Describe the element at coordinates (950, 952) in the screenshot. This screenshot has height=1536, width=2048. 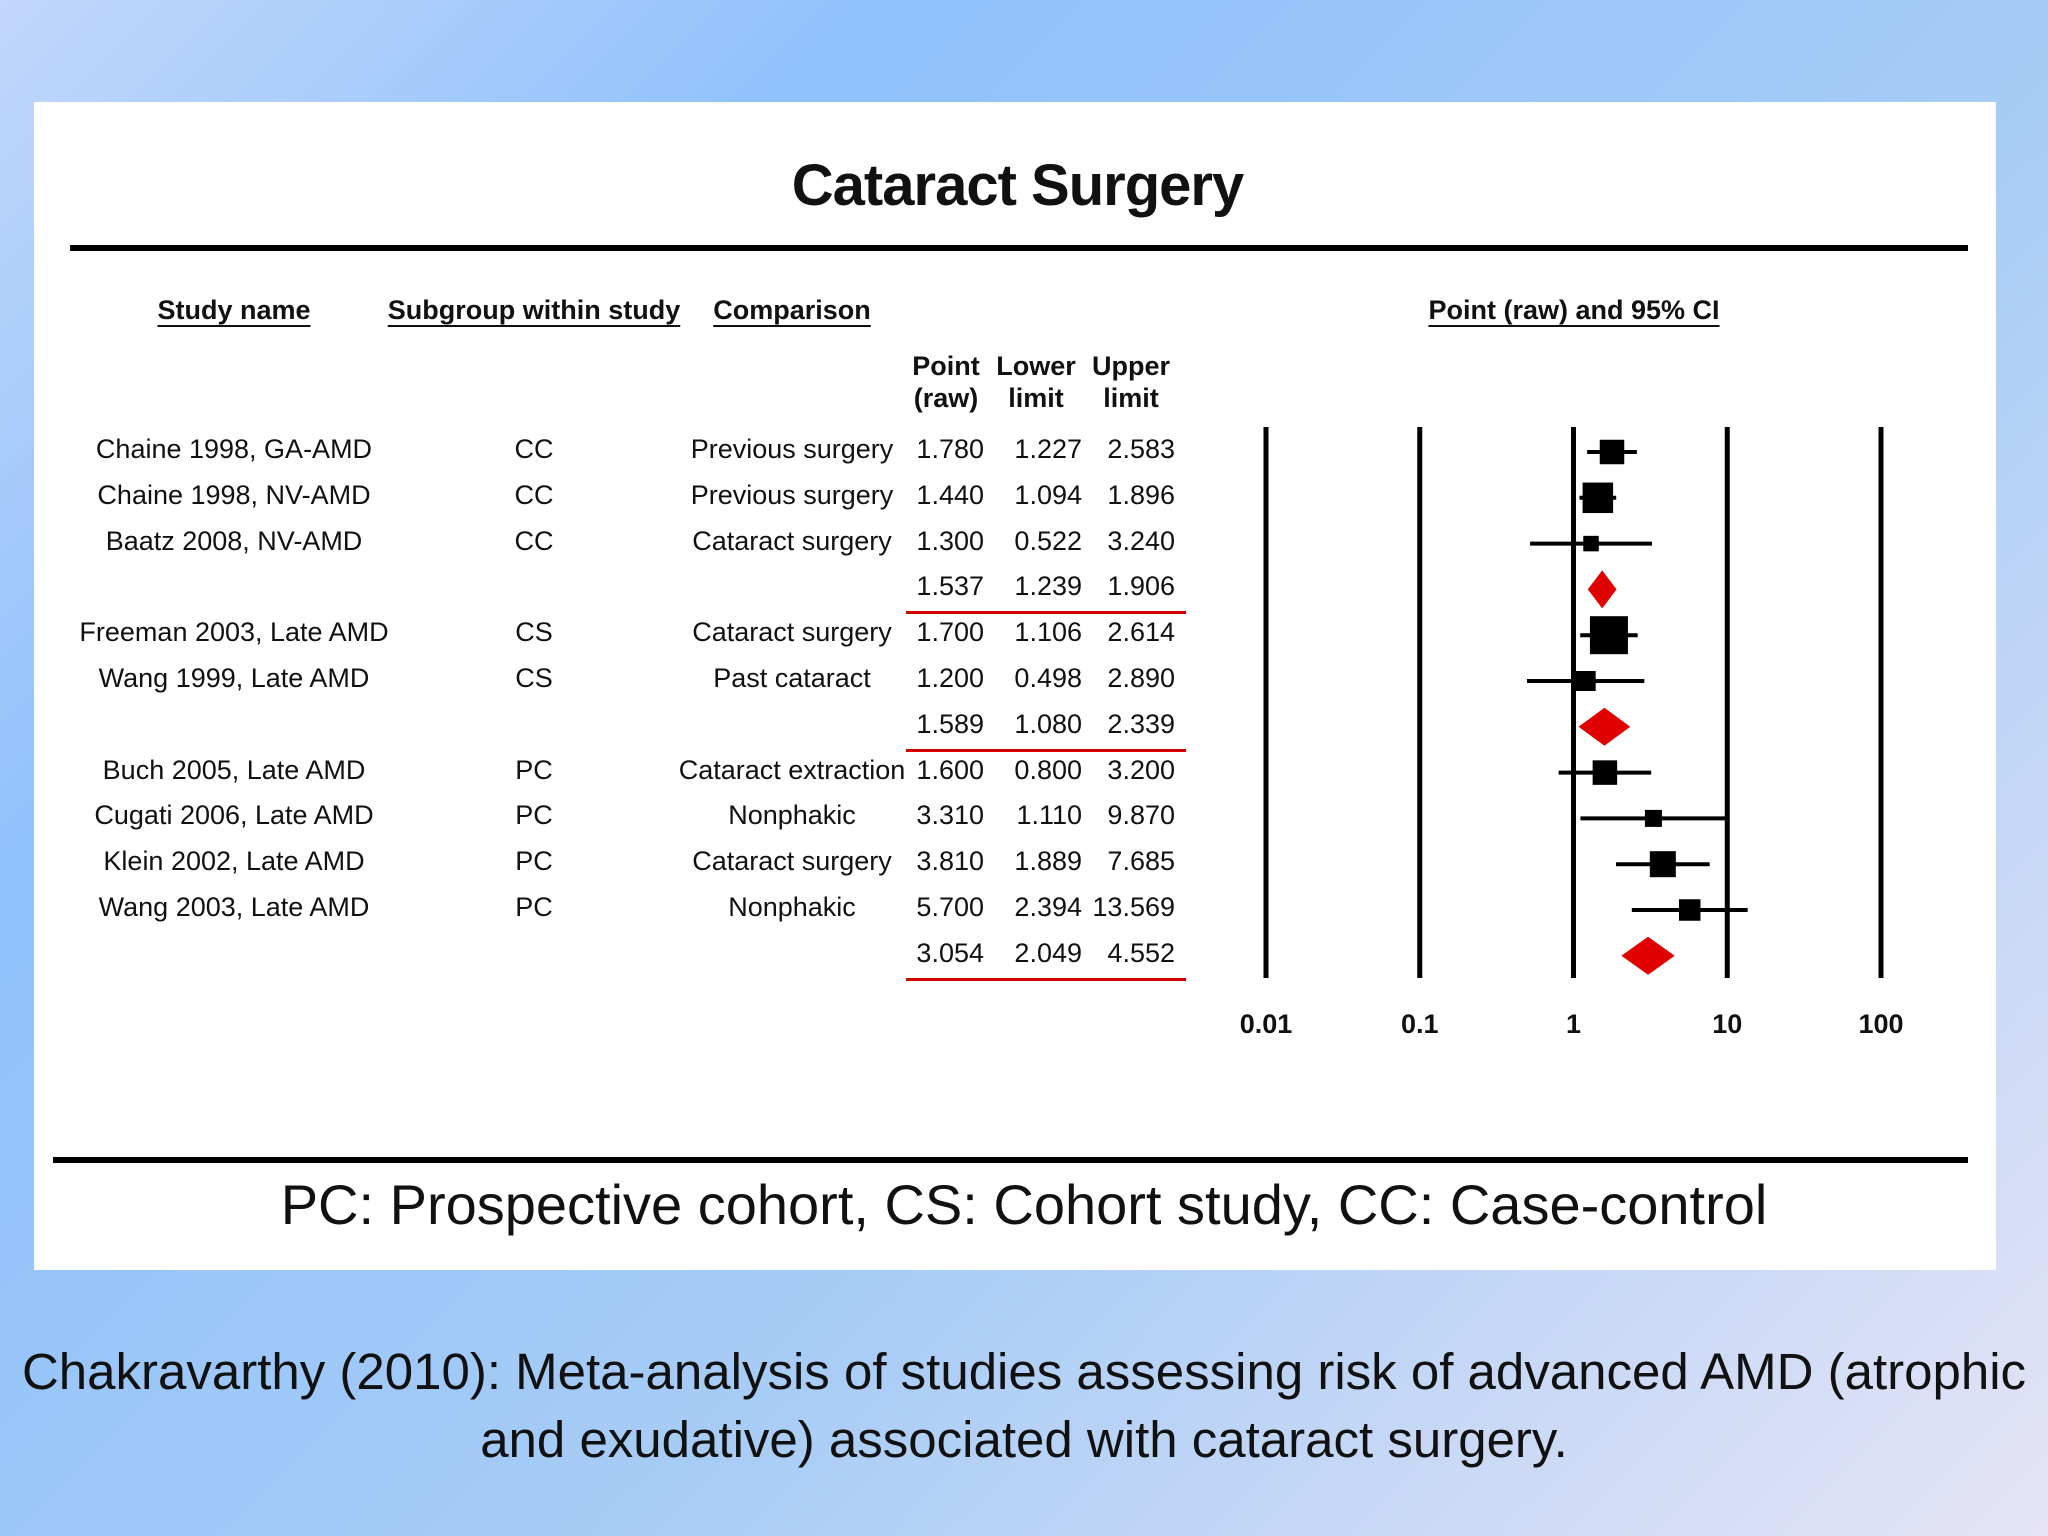
I see `summary-point-cell: 3.054` at that location.